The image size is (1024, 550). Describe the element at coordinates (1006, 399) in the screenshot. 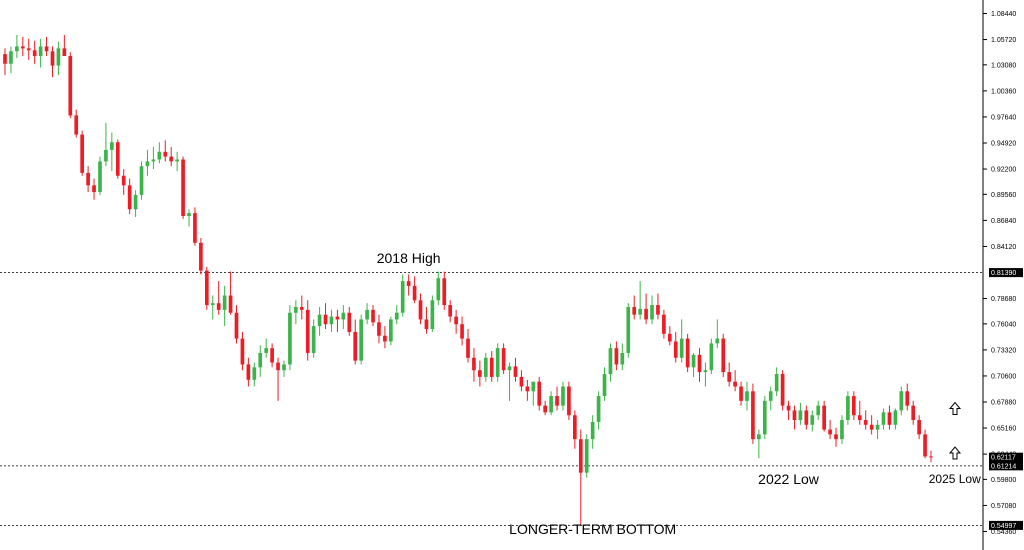

I see `price-tags: 0.81390 0.61214 0.54997 0.62117` at that location.